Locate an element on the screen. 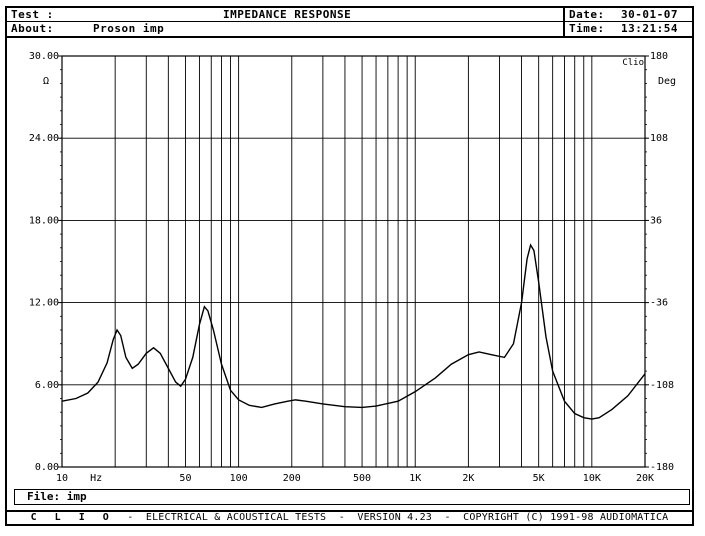 This screenshot has height=536, width=705. y2-tick-label: 36 is located at coordinates (656, 220).